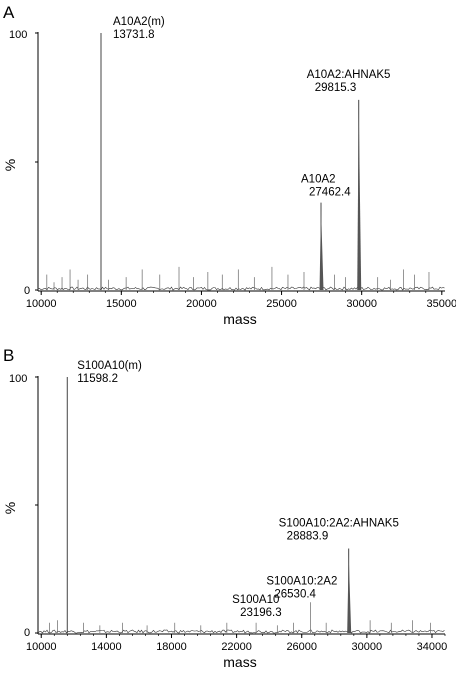 The height and width of the screenshot is (674, 456). I want to click on panel-b-peak-value: 26530.4, so click(295, 594).